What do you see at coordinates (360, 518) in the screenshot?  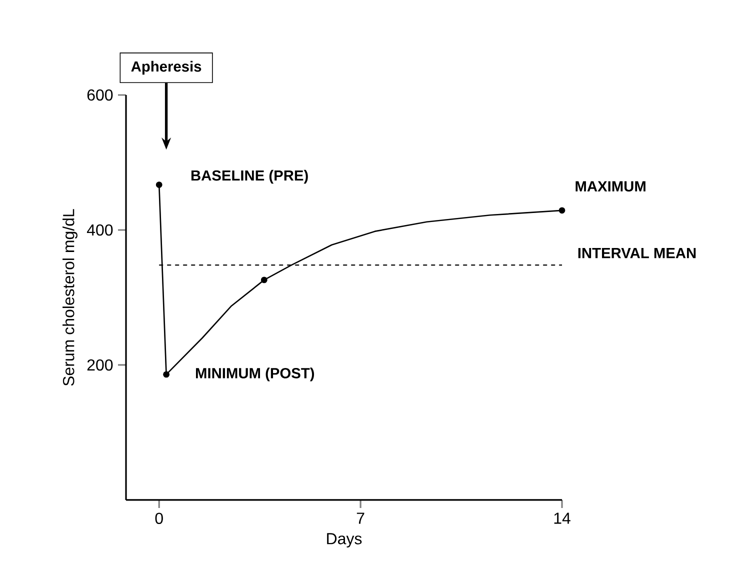 I see `x-tick-label: 7` at bounding box center [360, 518].